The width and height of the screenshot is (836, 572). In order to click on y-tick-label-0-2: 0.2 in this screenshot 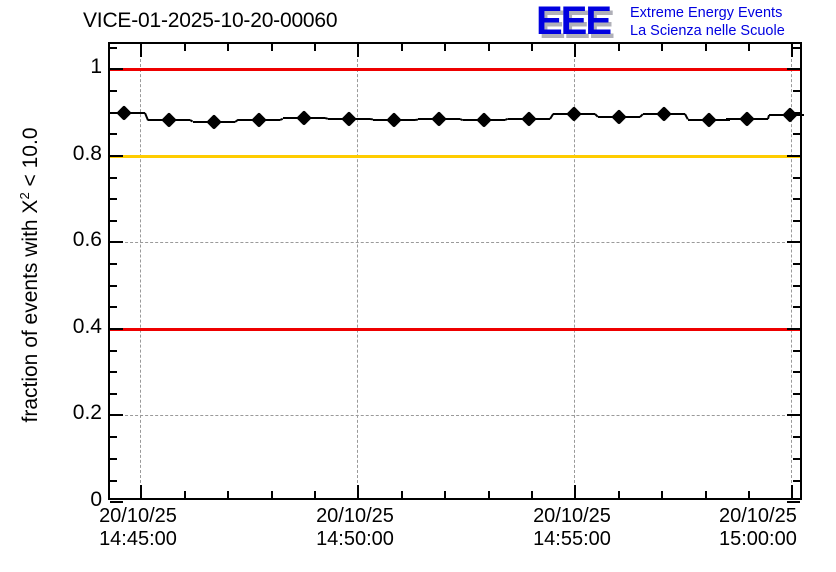, I will do `click(87, 412)`.